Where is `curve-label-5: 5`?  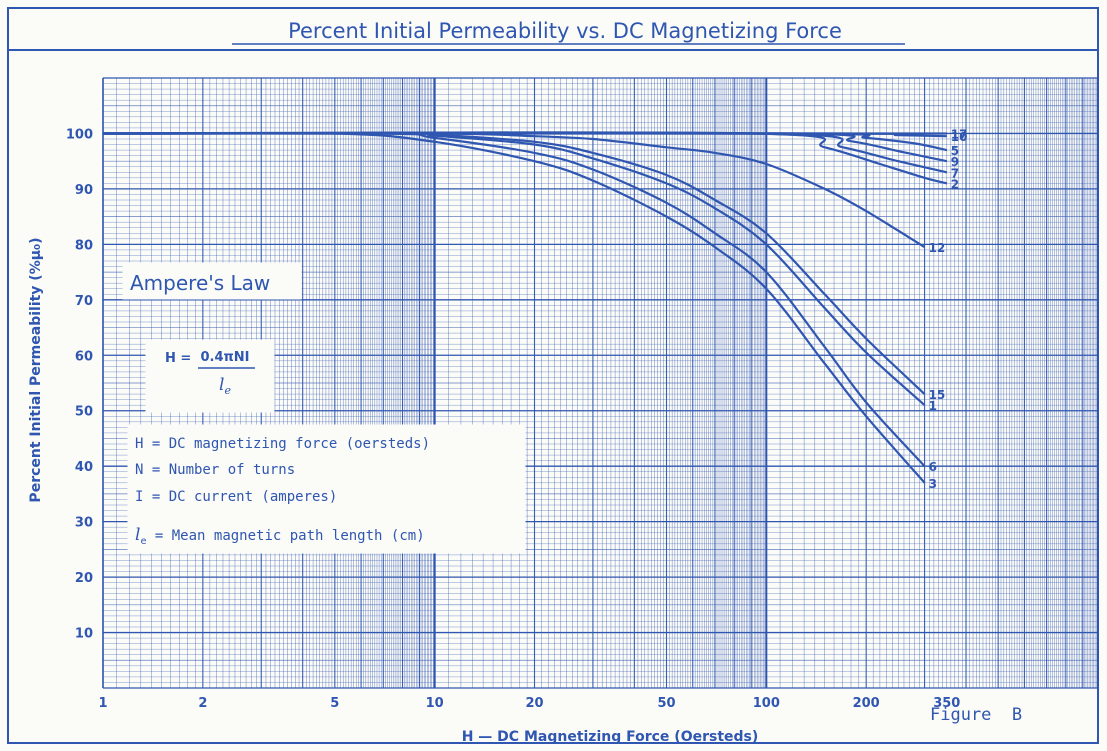
curve-label-5: 5 is located at coordinates (955, 151).